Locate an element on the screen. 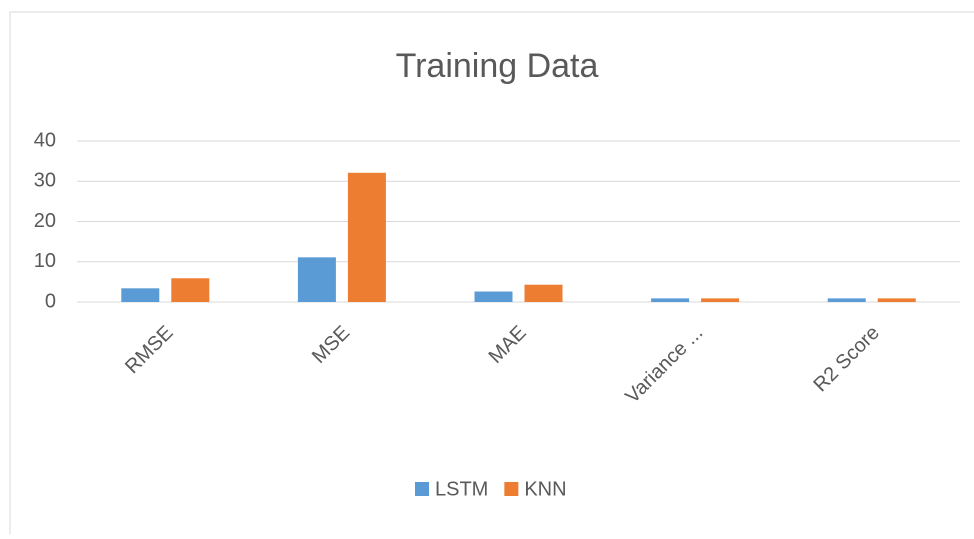 The width and height of the screenshot is (974, 539). y-tick-label: 40 is located at coordinates (45, 140).